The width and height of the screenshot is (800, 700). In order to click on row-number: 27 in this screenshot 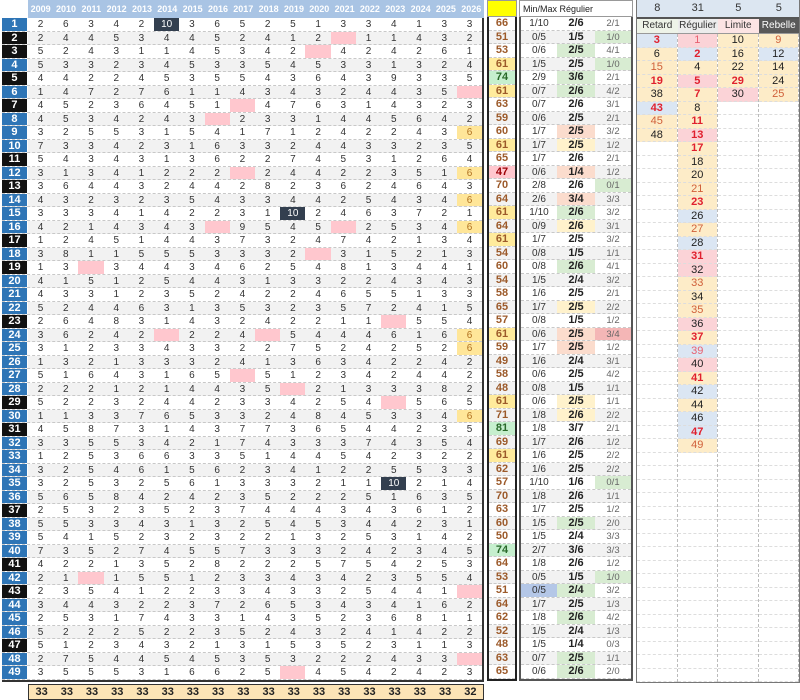, I will do `click(15, 375)`.